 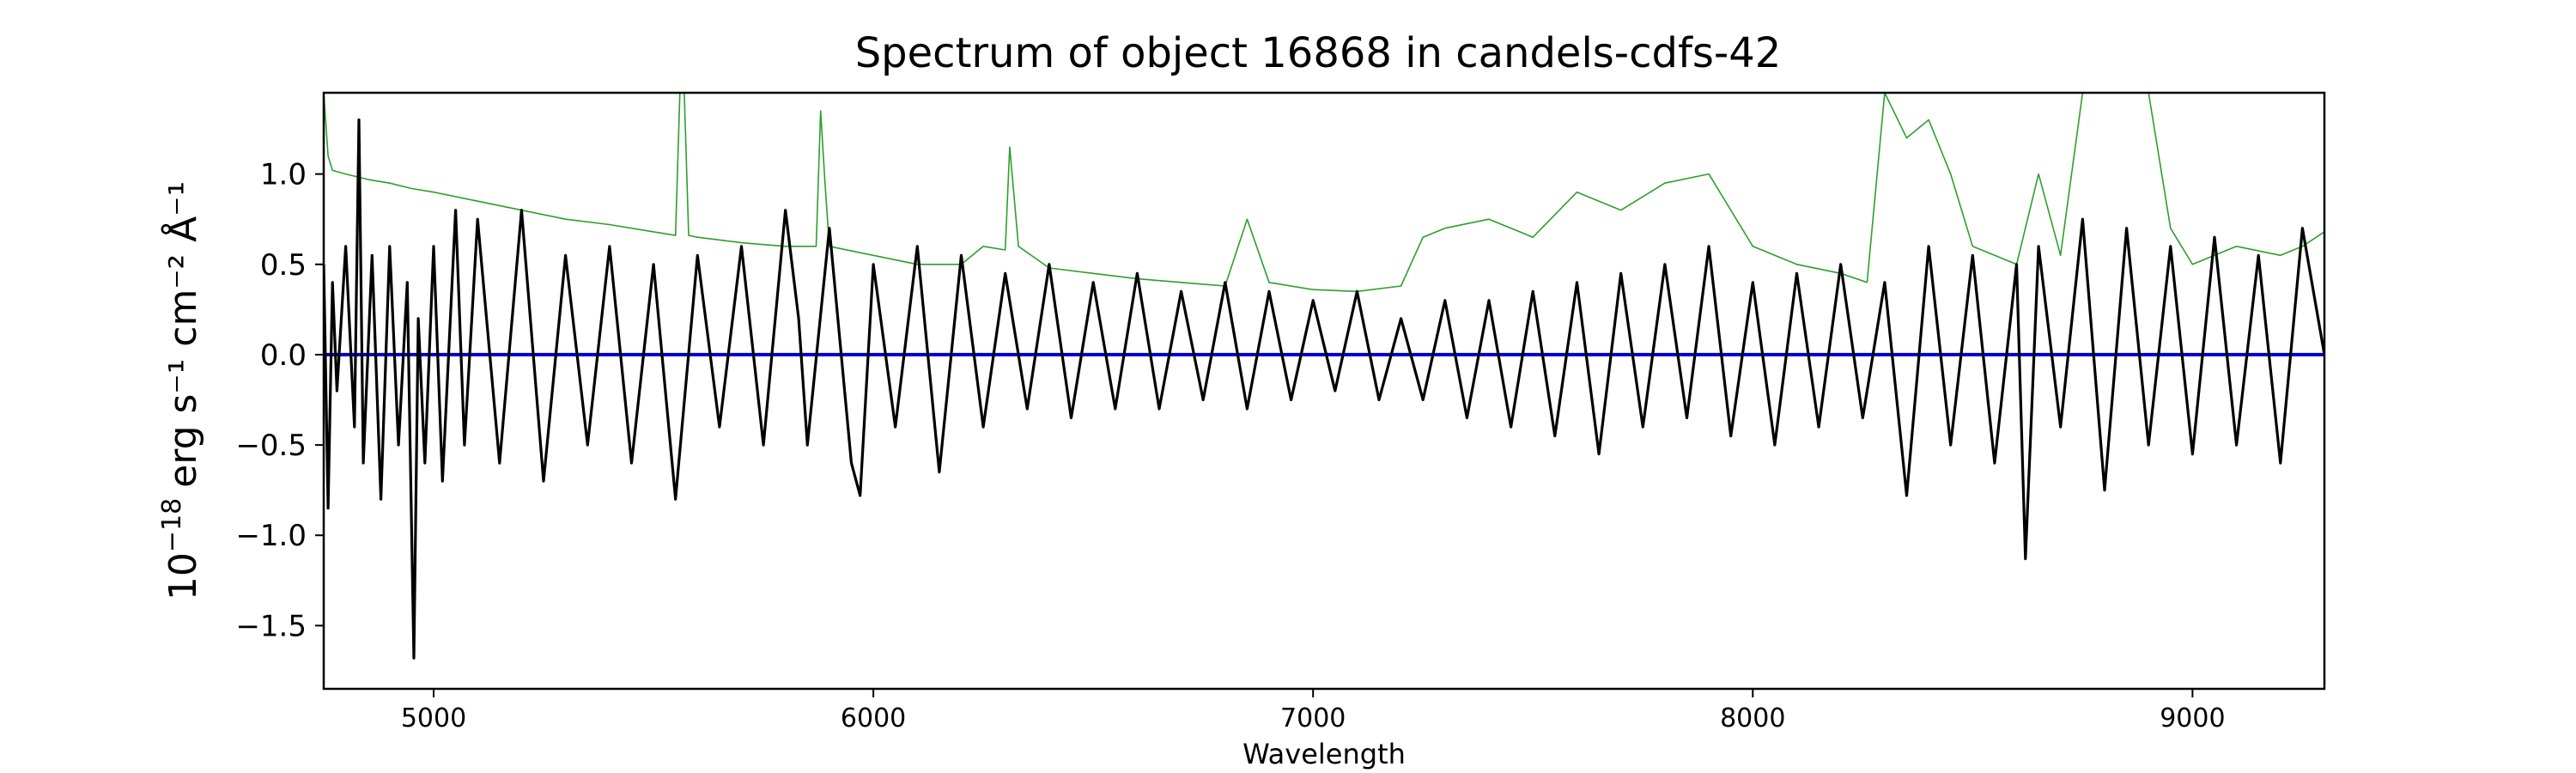 What do you see at coordinates (271, 446) in the screenshot?
I see `y-tick-label: −0.5` at bounding box center [271, 446].